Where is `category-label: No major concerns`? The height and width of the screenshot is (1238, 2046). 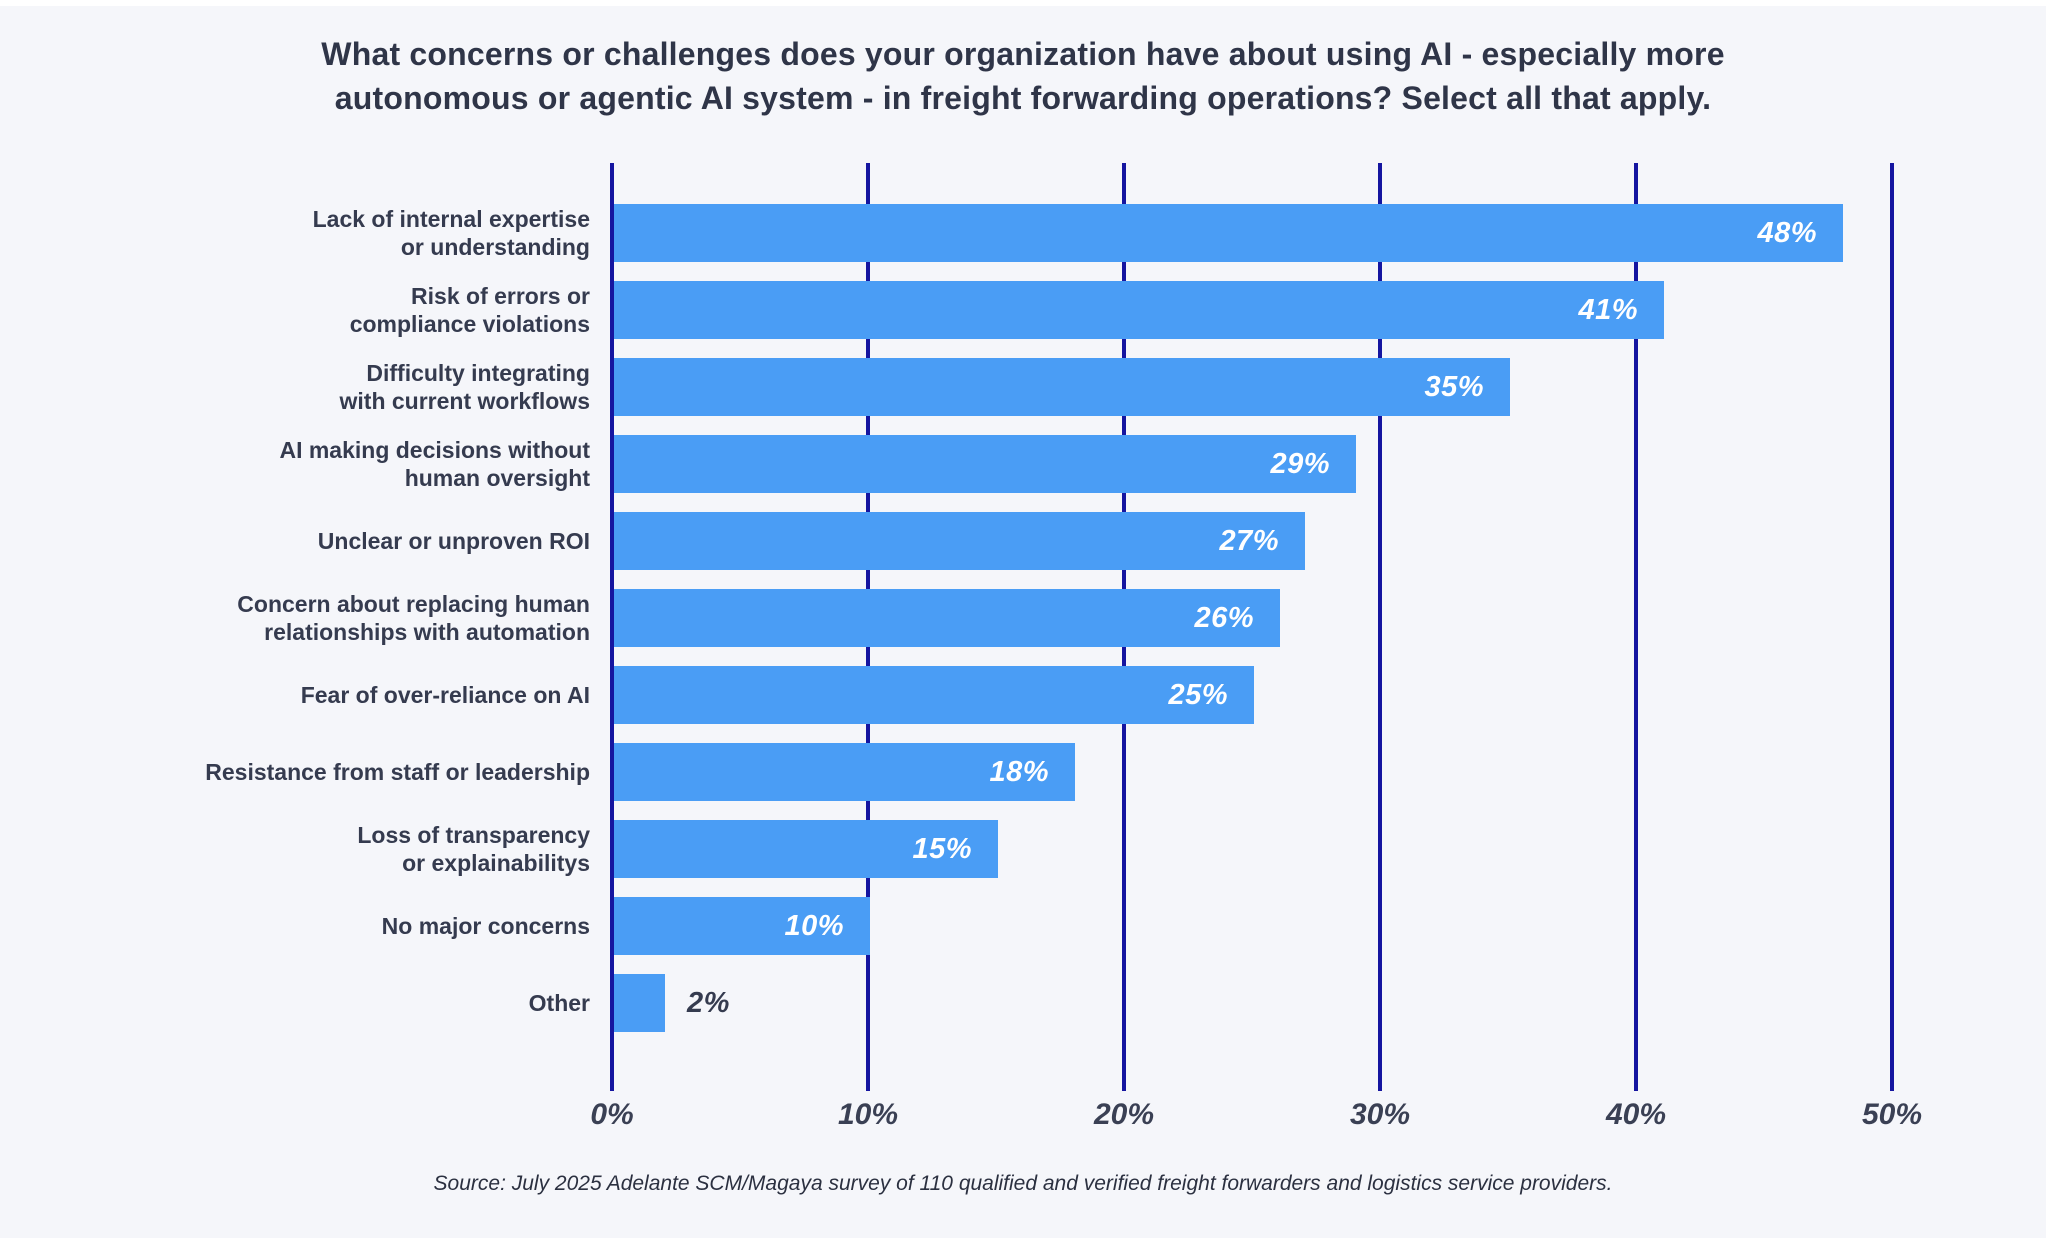 category-label: No major concerns is located at coordinates (355, 926).